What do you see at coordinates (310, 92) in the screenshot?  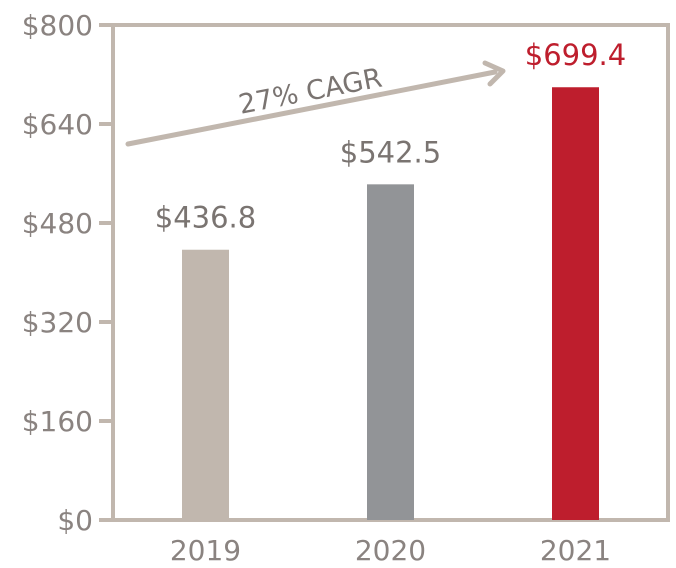 I see `cagr-label: 27% CAGR` at bounding box center [310, 92].